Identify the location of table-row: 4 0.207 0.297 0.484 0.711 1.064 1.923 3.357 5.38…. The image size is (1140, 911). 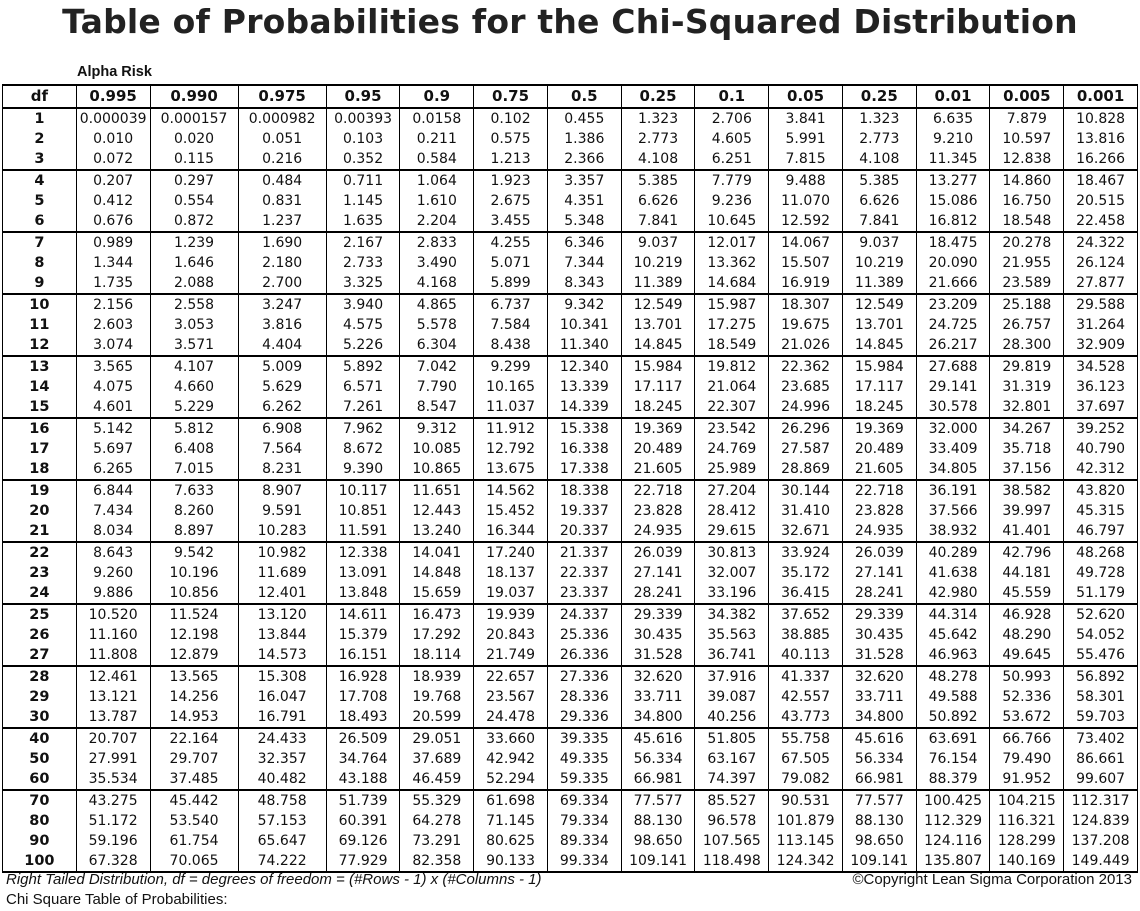
(570, 180).